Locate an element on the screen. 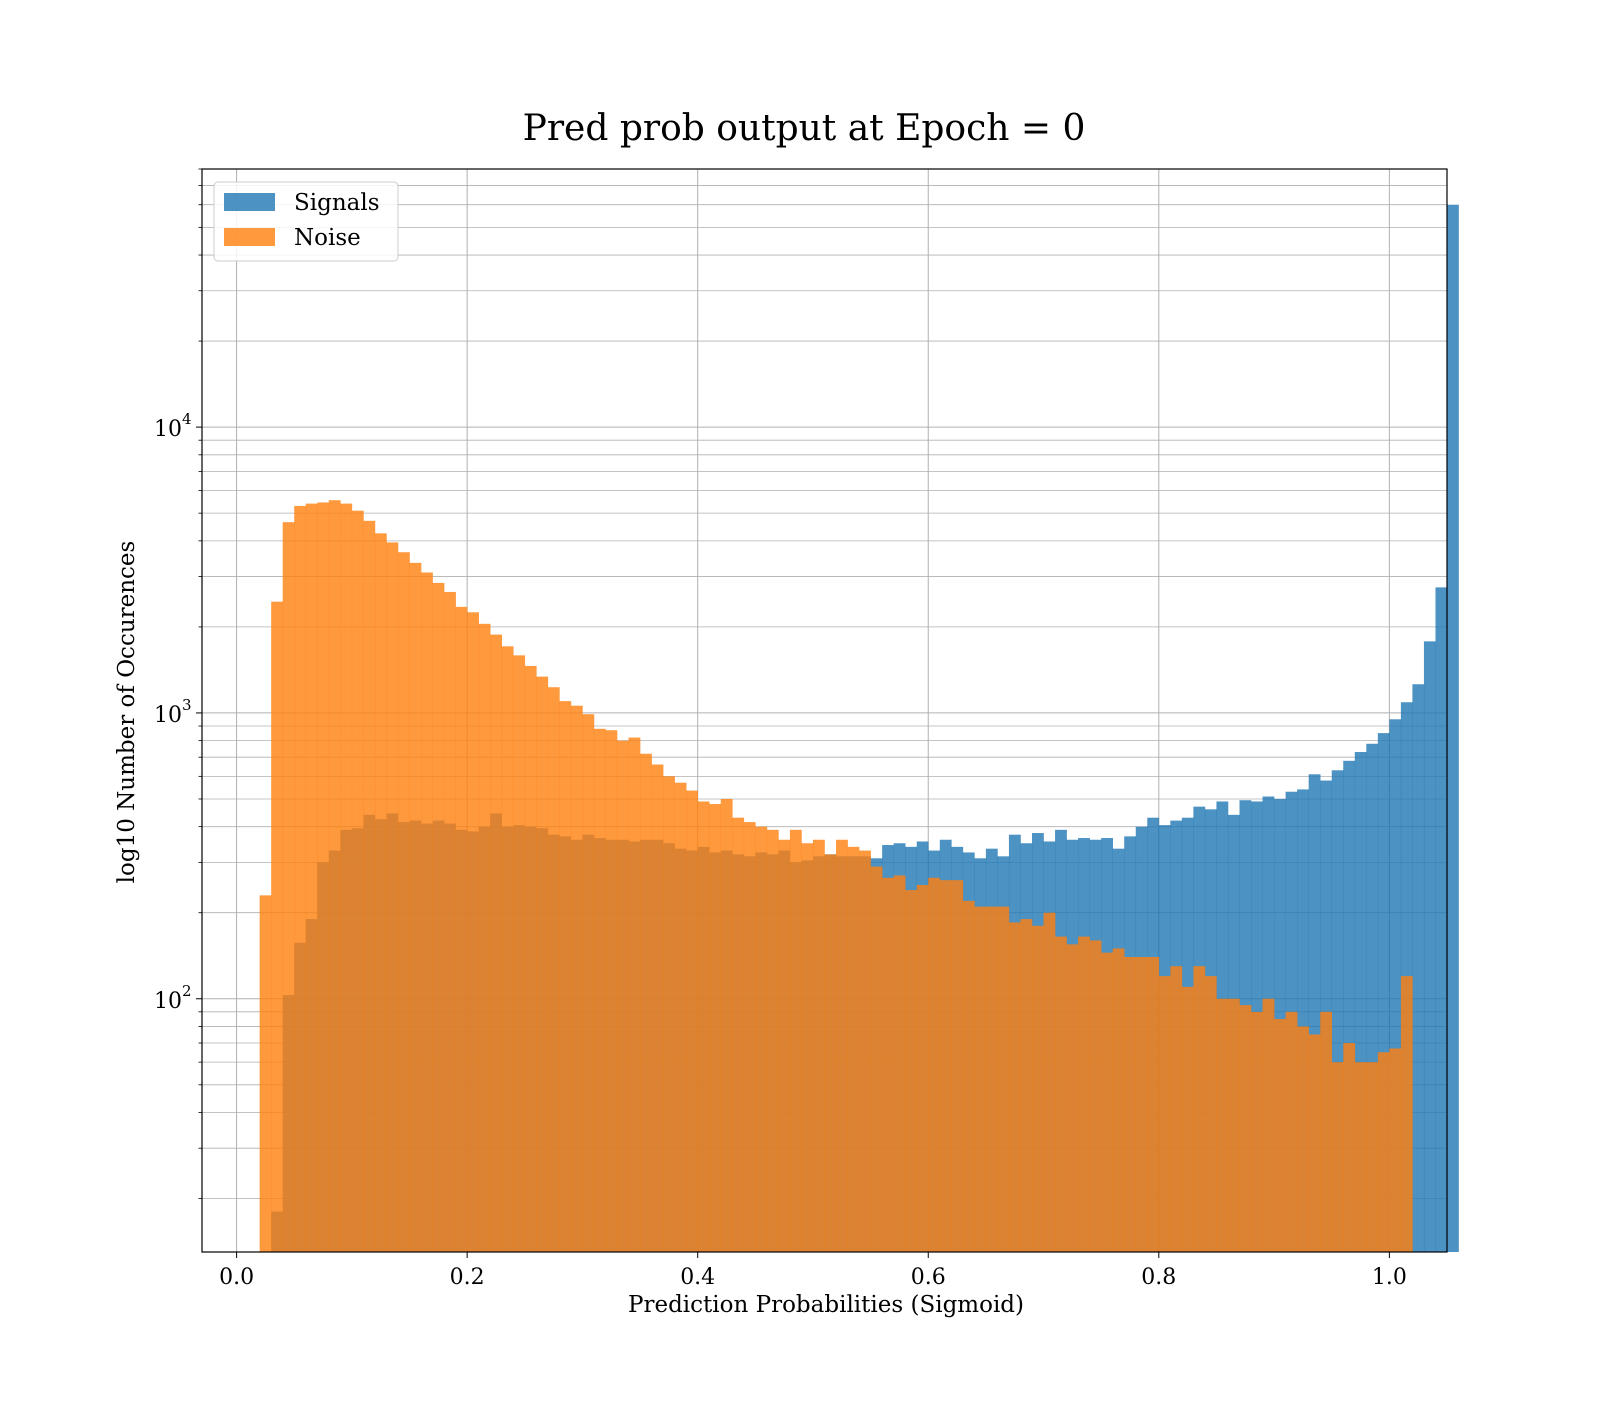  x-tick-label: 1.0 is located at coordinates (1389, 1277).